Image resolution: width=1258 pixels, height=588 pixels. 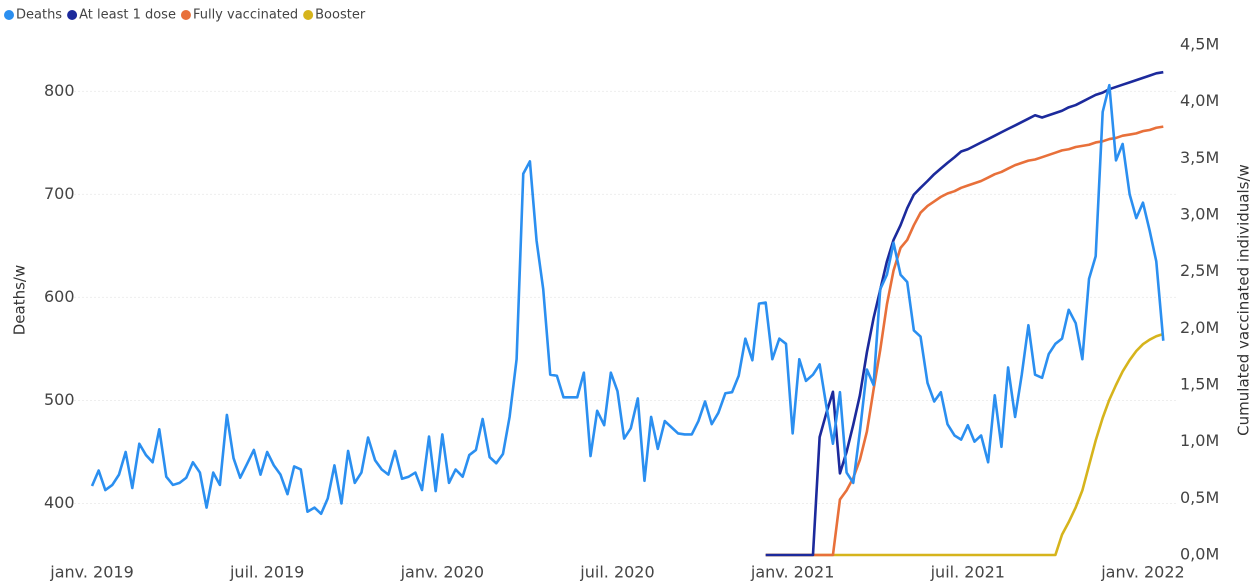 I want to click on y2-tick-label: 1,0M, so click(x=1199, y=440).